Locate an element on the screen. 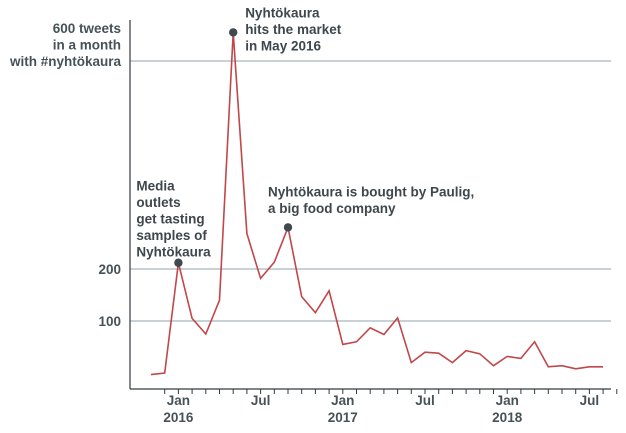 The image size is (626, 433). x-tick-label-1: Jul is located at coordinates (261, 400).